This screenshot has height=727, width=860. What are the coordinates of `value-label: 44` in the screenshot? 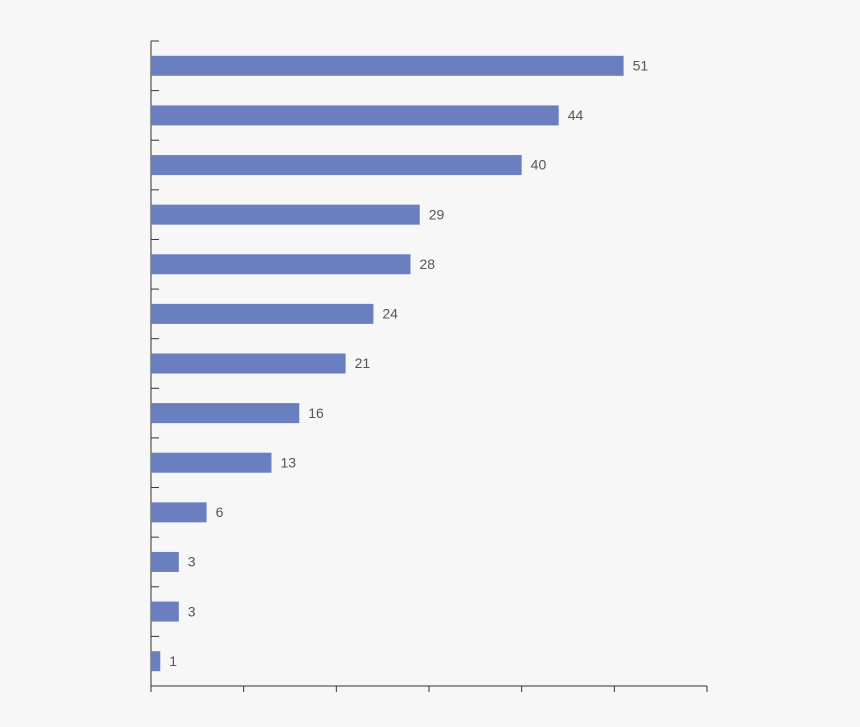 It's located at (576, 115).